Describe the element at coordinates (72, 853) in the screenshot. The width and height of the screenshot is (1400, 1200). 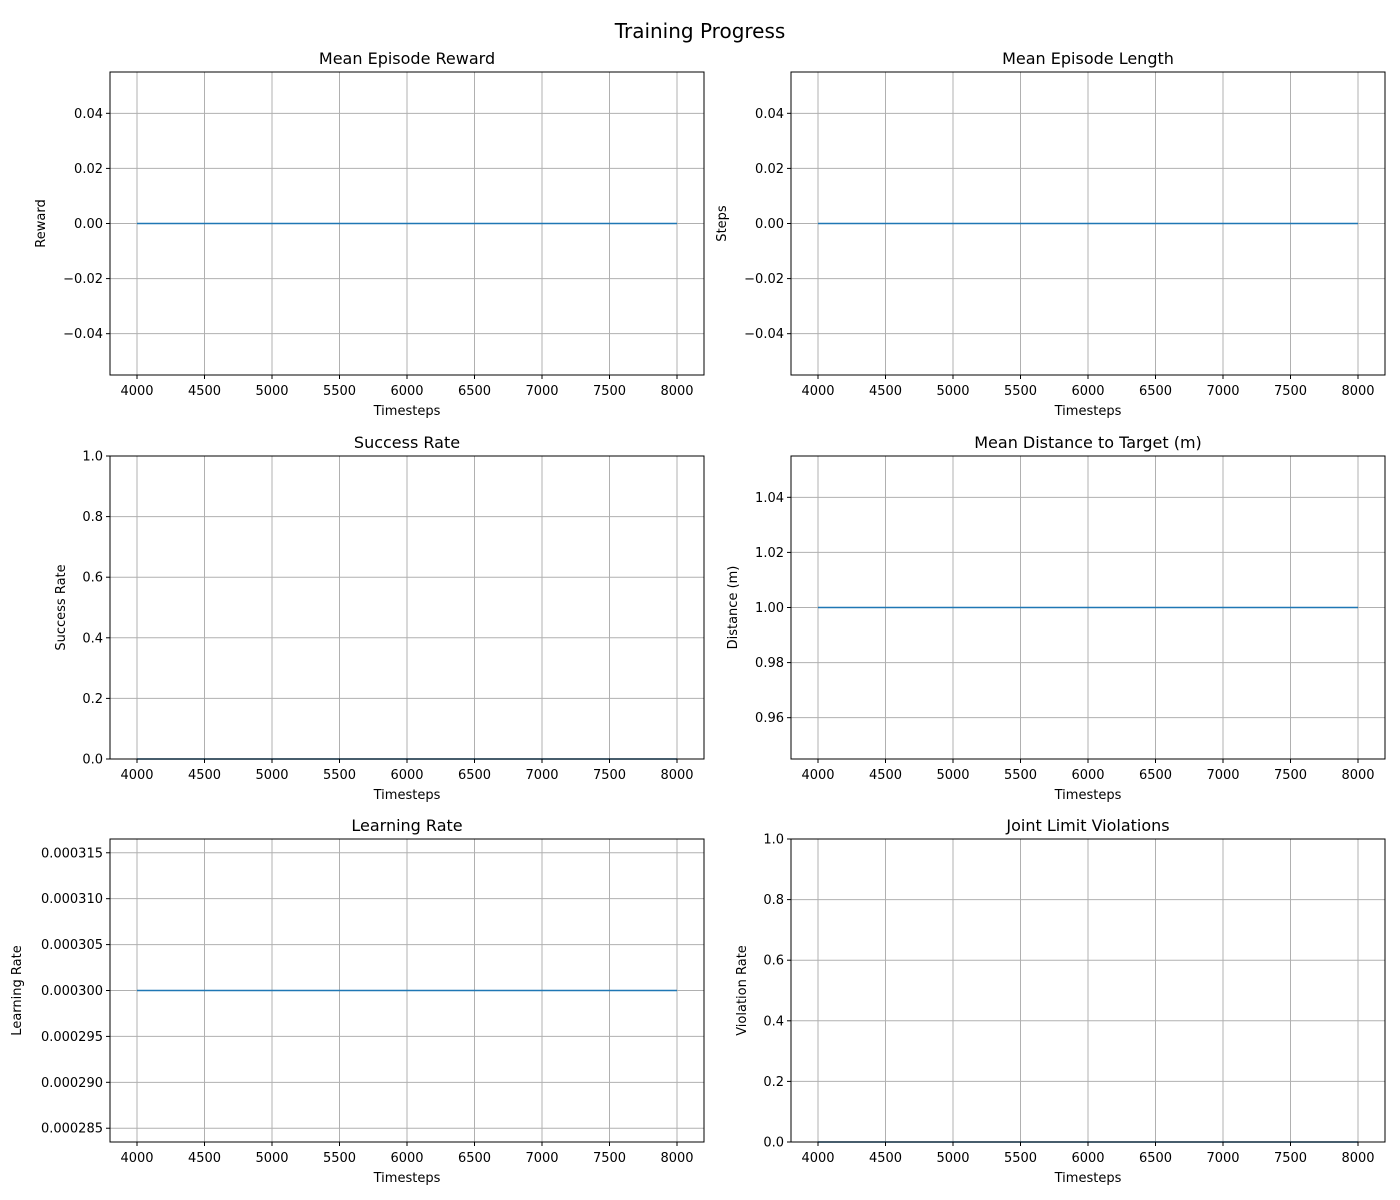
I see `y-tick-label: 0.000315` at that location.